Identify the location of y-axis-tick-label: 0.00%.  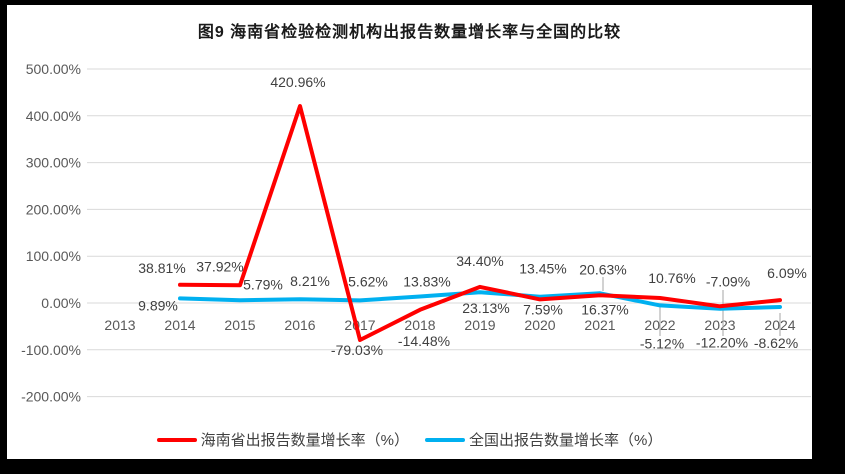
(61, 303).